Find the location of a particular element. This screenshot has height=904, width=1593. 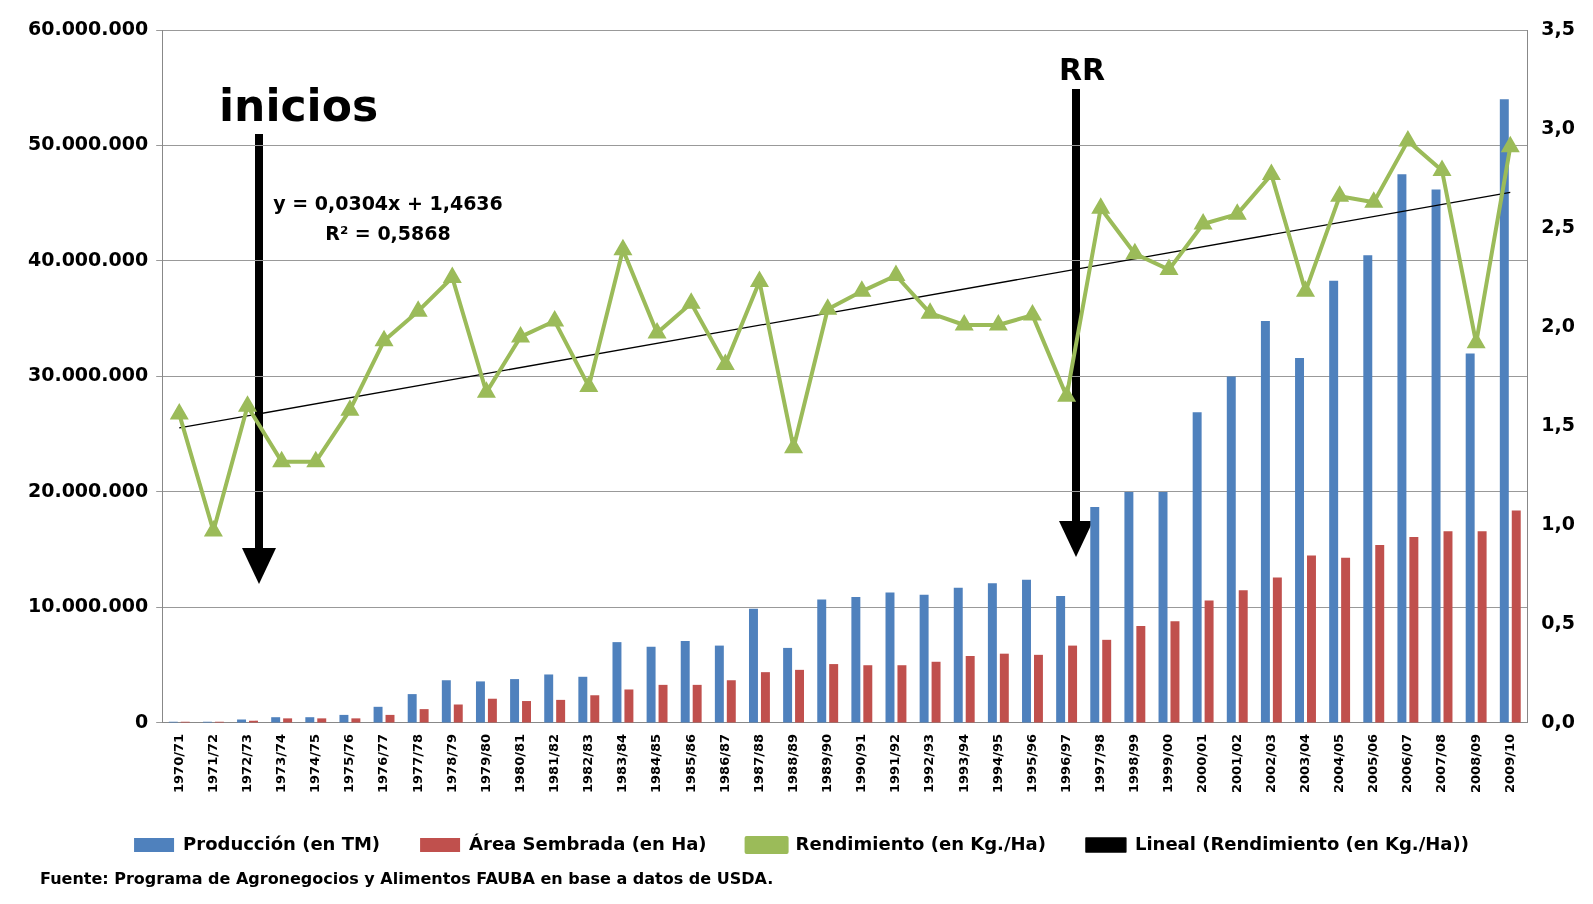

source-note: Fuente: Programa de Agronegocios y Alimentos FAUBA en base a datos de USDA. is located at coordinates (407, 879).